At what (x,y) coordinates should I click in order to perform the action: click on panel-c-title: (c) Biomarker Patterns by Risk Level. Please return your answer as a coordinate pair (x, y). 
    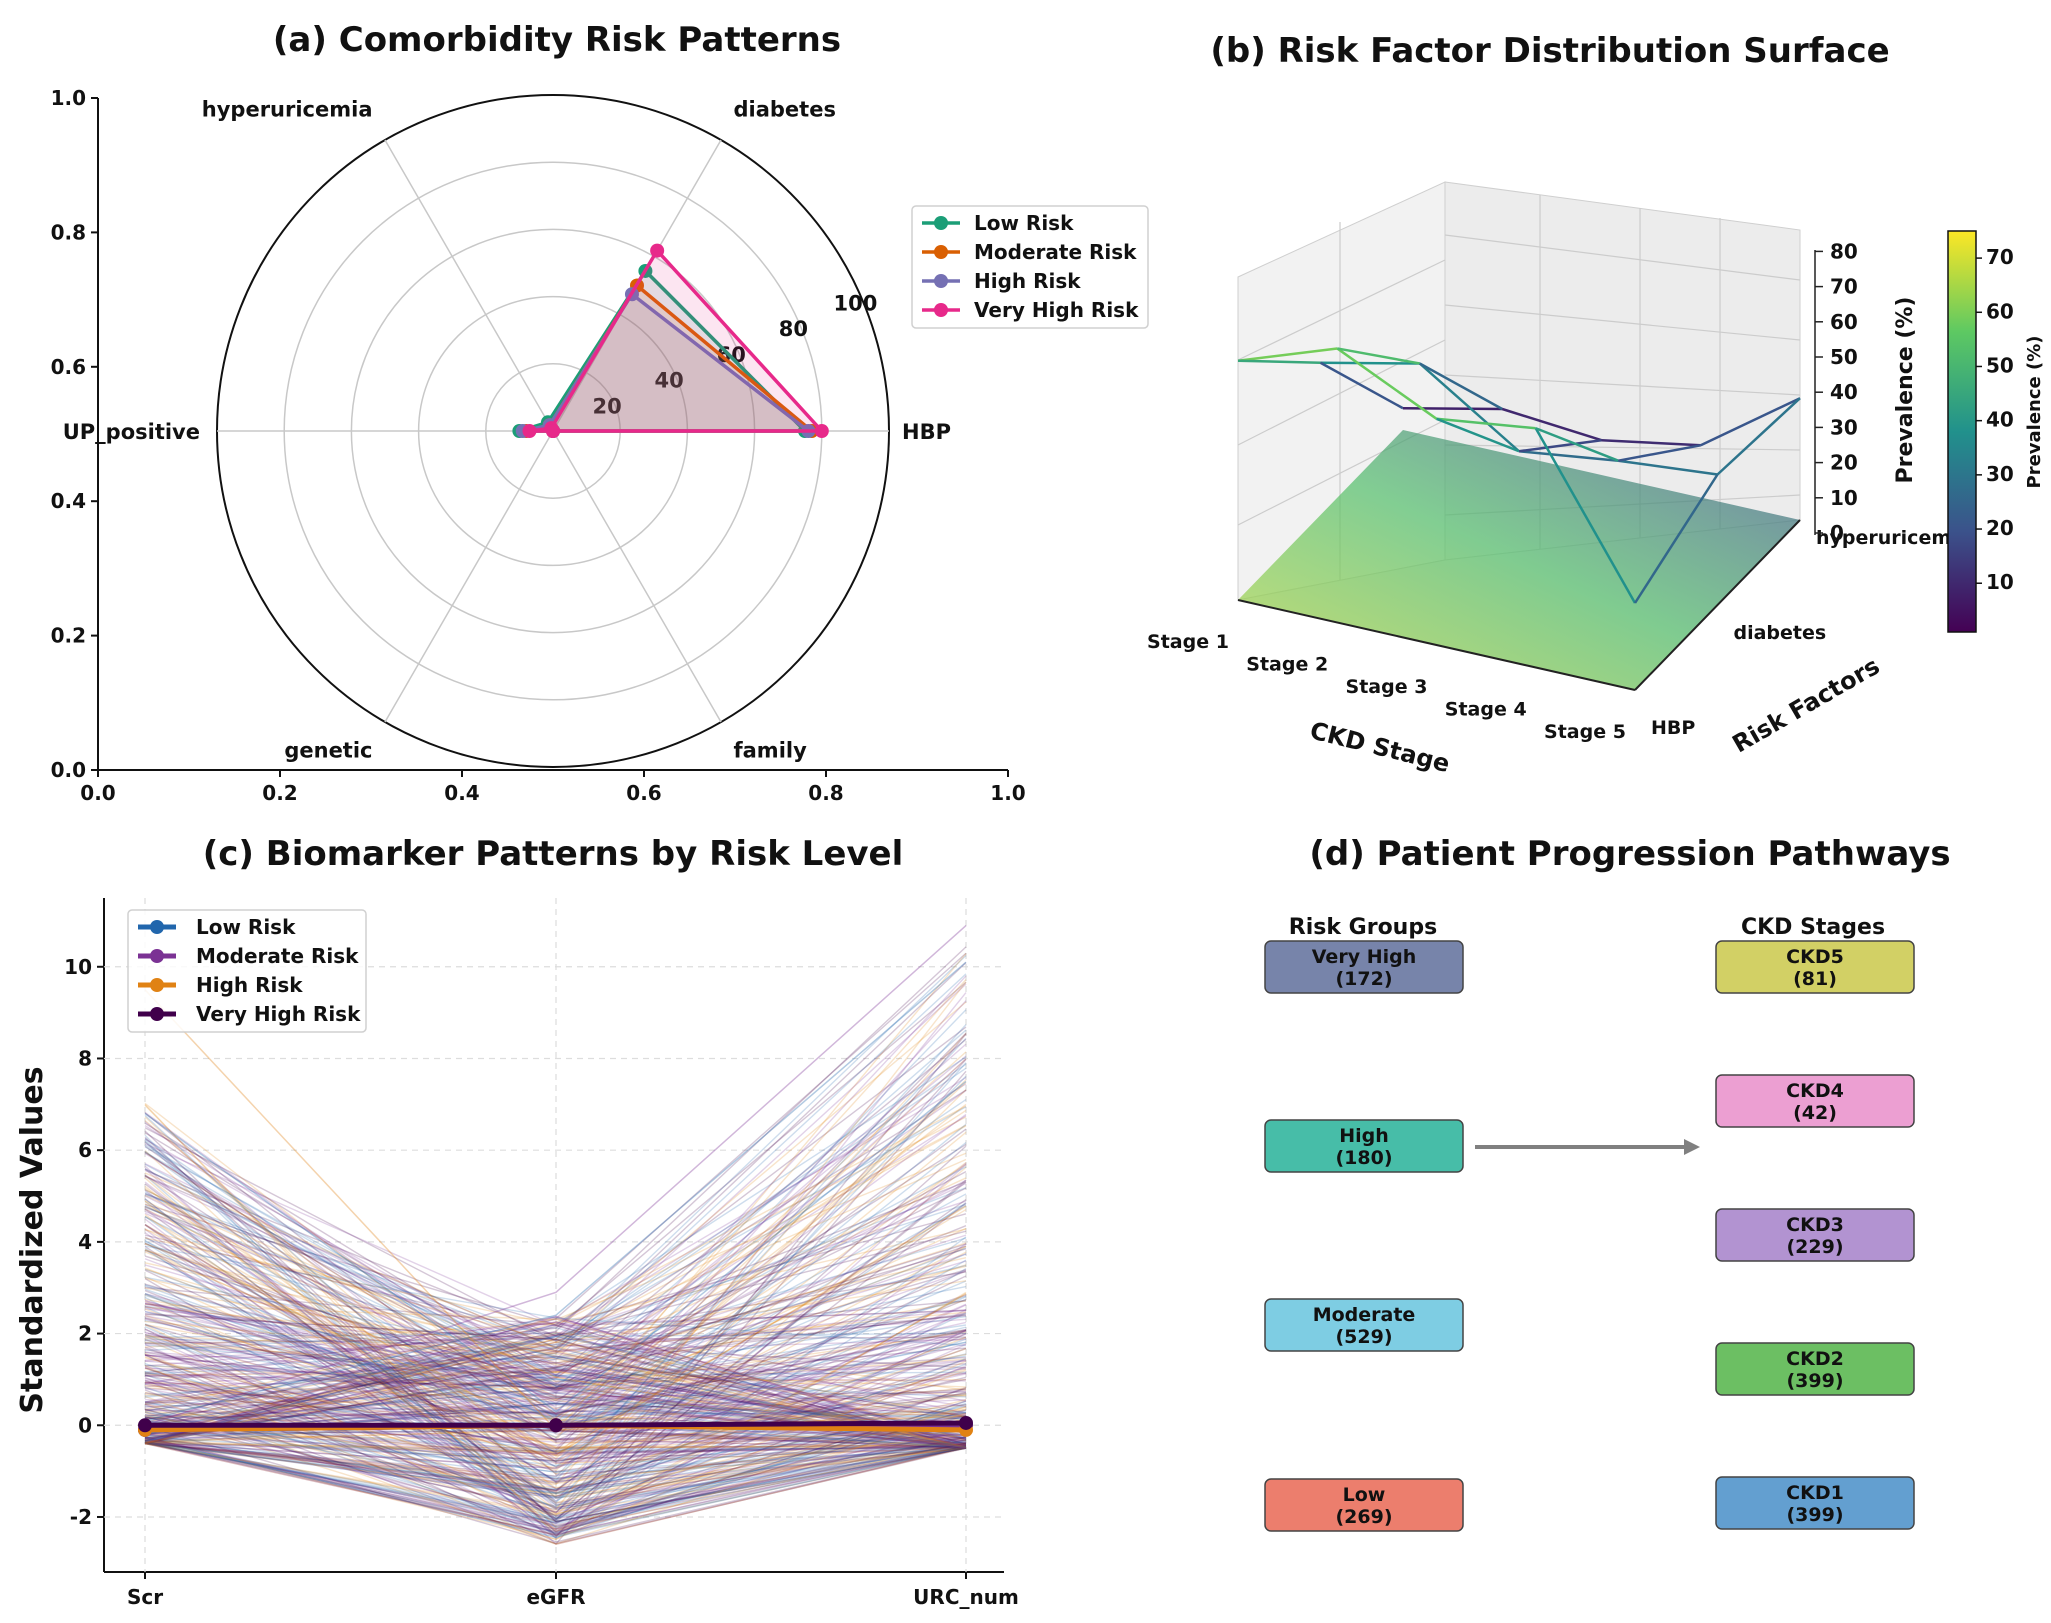
    Looking at the image, I should click on (553, 854).